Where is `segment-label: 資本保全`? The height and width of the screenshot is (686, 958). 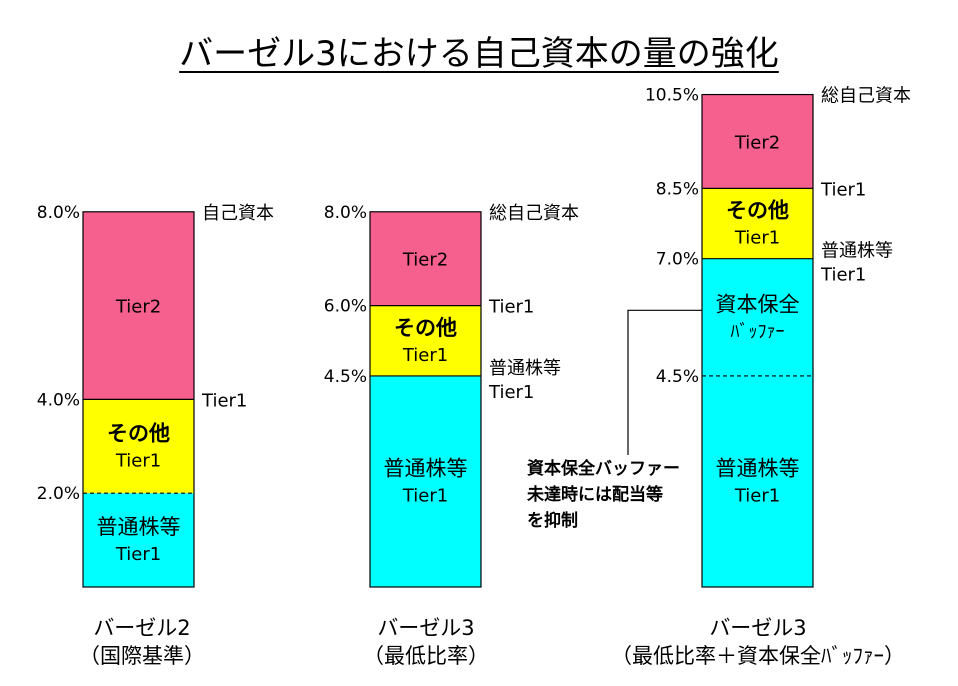 segment-label: 資本保全 is located at coordinates (758, 304).